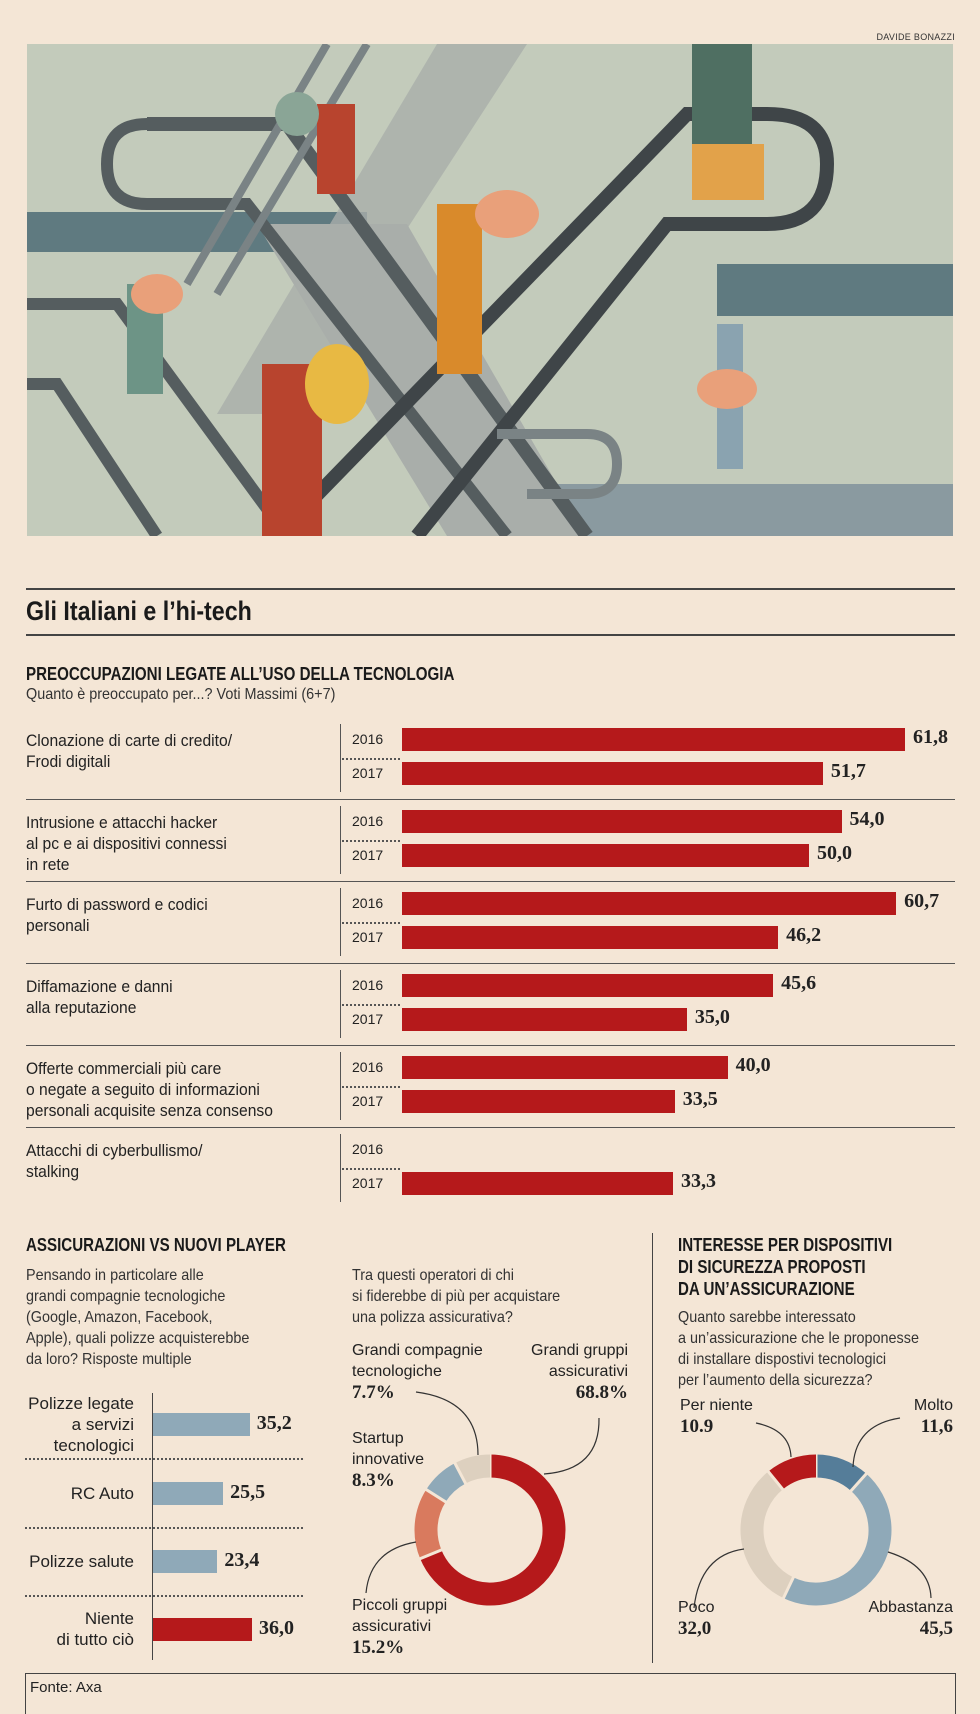 Image resolution: width=980 pixels, height=1714 pixels. I want to click on source-box: Fonte: Axa, so click(490, 1693).